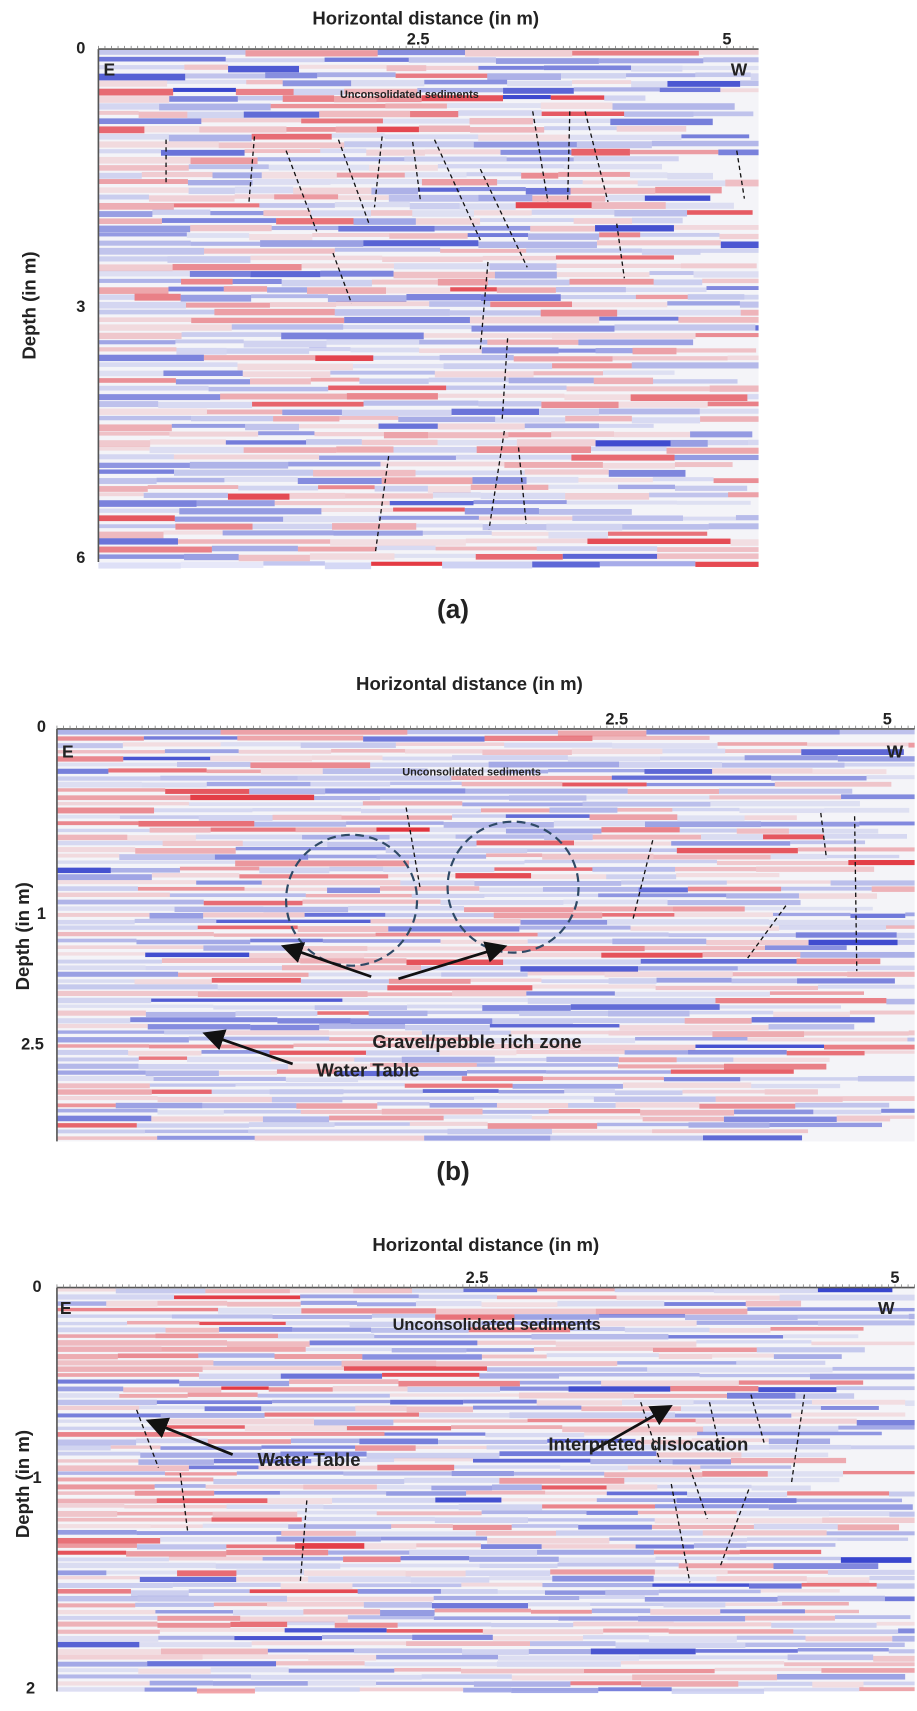 This screenshot has width=917, height=1711. Describe the element at coordinates (342, 278) in the screenshot. I see `fault-line` at that location.